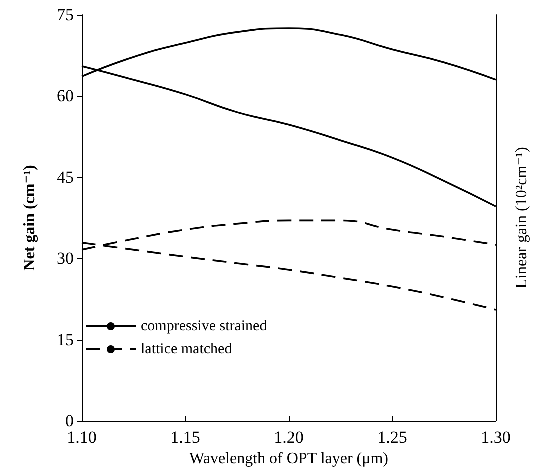 This screenshot has width=538, height=472. I want to click on x-tick-label: 1.30, so click(496, 437).